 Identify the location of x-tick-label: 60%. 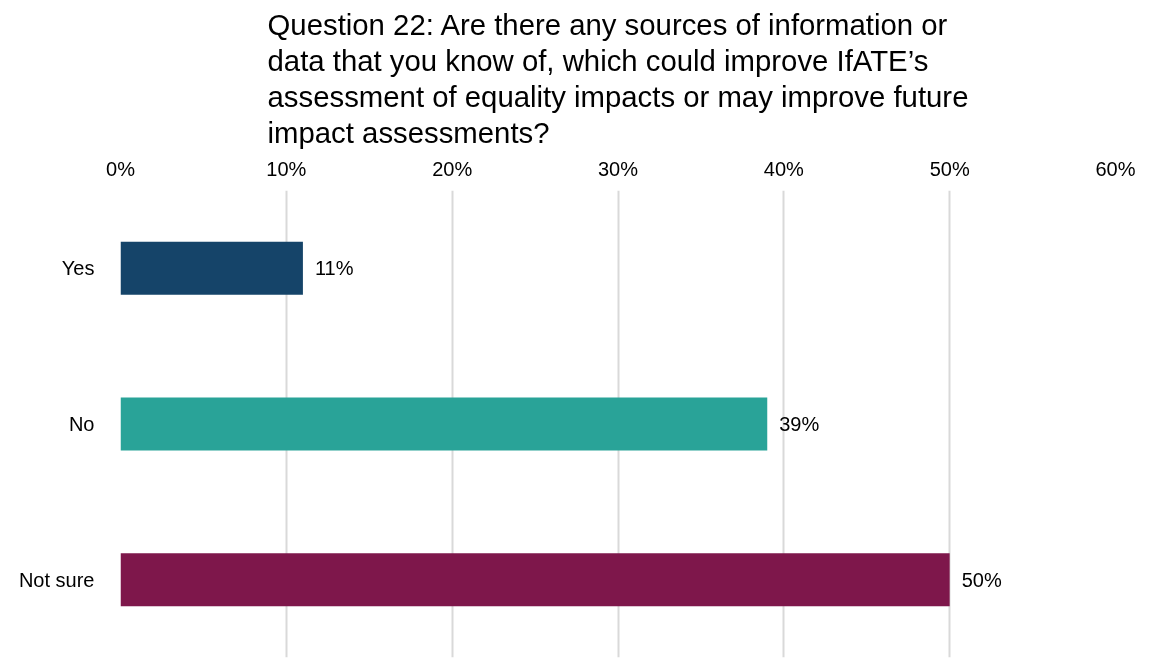
(1115, 168).